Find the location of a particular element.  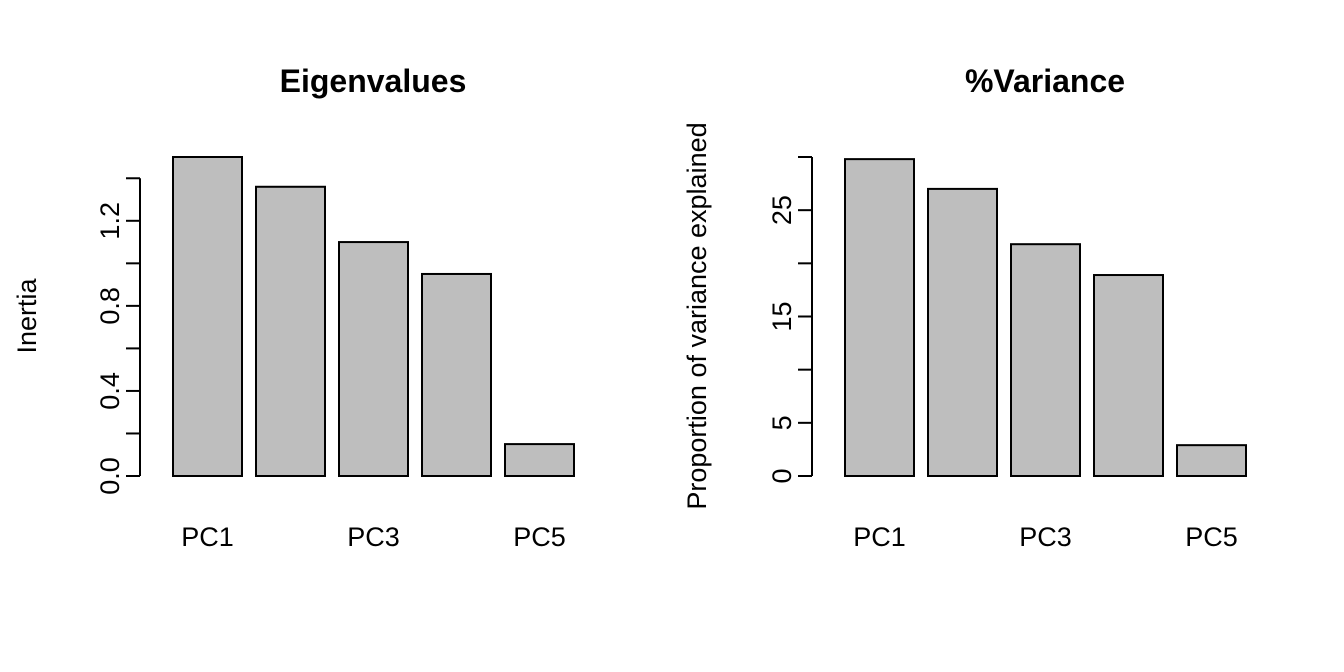

y-axis-label: Inertia is located at coordinates (27, 315).